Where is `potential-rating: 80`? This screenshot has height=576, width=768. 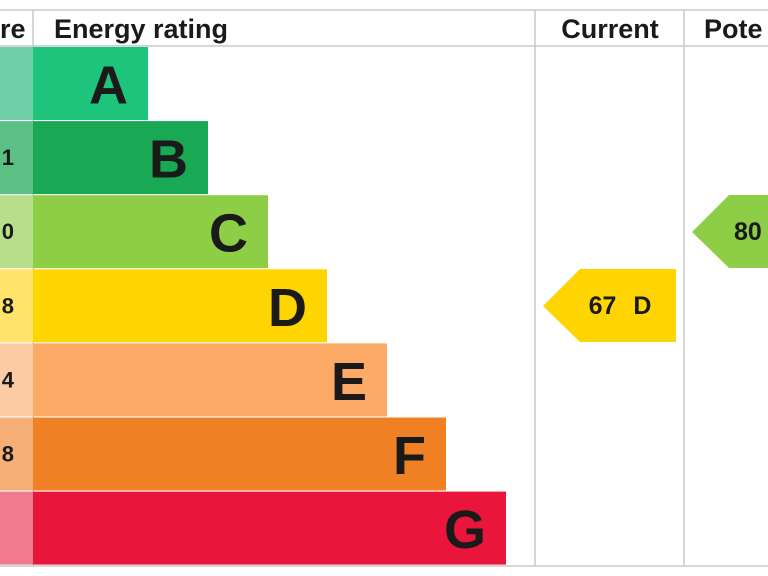 potential-rating: 80 is located at coordinates (748, 232).